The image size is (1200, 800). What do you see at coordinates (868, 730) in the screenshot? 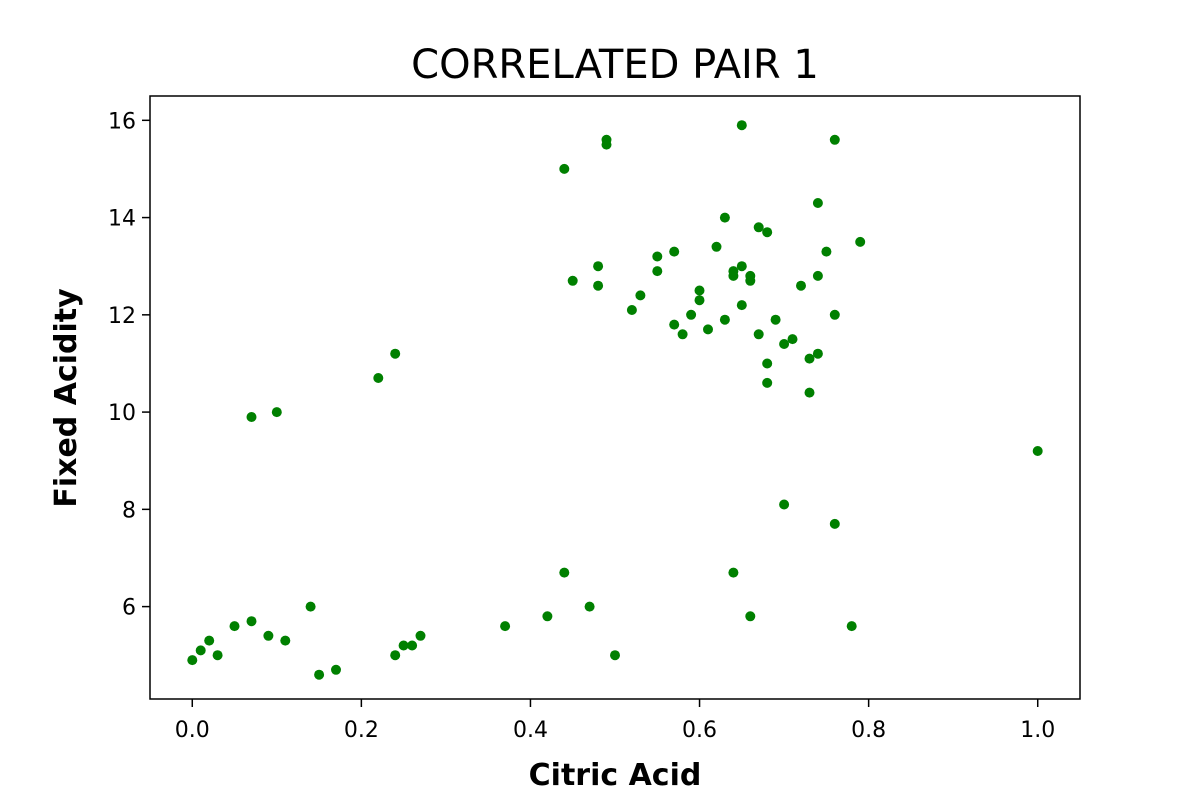
I see `x-tick-label: 0.8` at bounding box center [868, 730].